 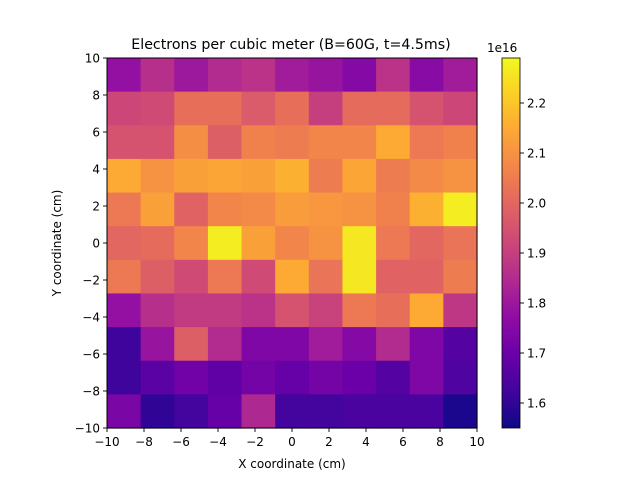 What do you see at coordinates (218, 442) in the screenshot?
I see `x-tick-label: −4` at bounding box center [218, 442].